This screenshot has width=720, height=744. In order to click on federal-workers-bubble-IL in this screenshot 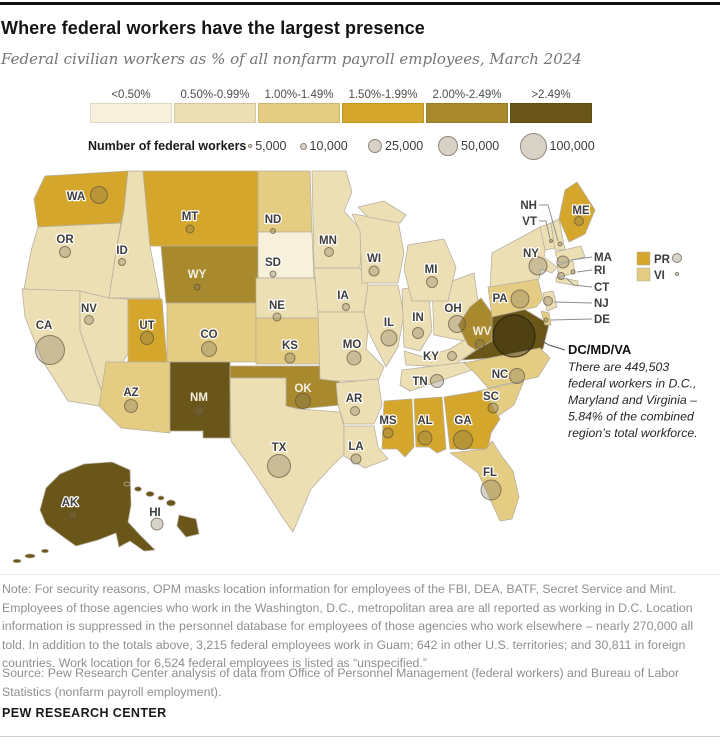, I will do `click(389, 338)`.